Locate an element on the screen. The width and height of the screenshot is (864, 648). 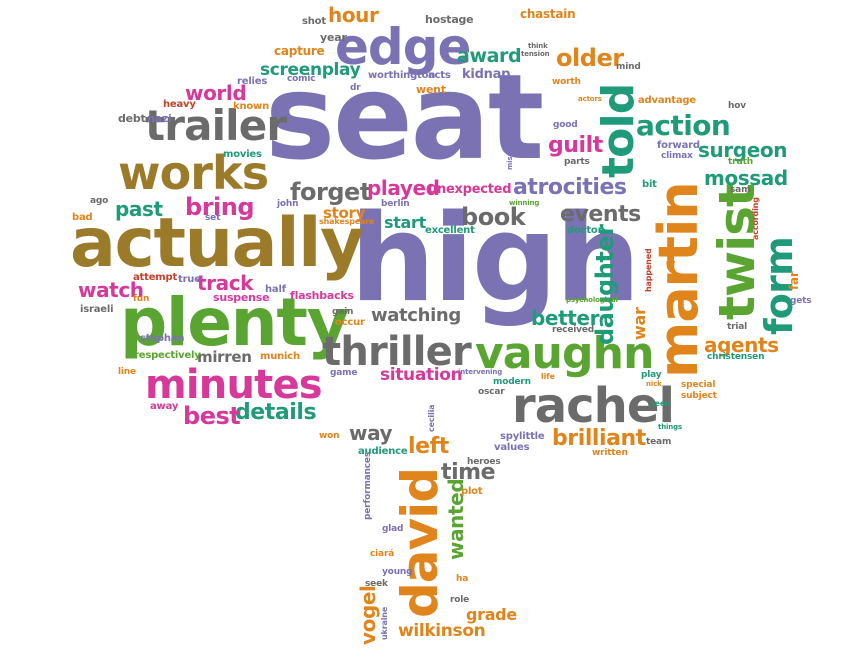
word-better: better is located at coordinates (565, 318).